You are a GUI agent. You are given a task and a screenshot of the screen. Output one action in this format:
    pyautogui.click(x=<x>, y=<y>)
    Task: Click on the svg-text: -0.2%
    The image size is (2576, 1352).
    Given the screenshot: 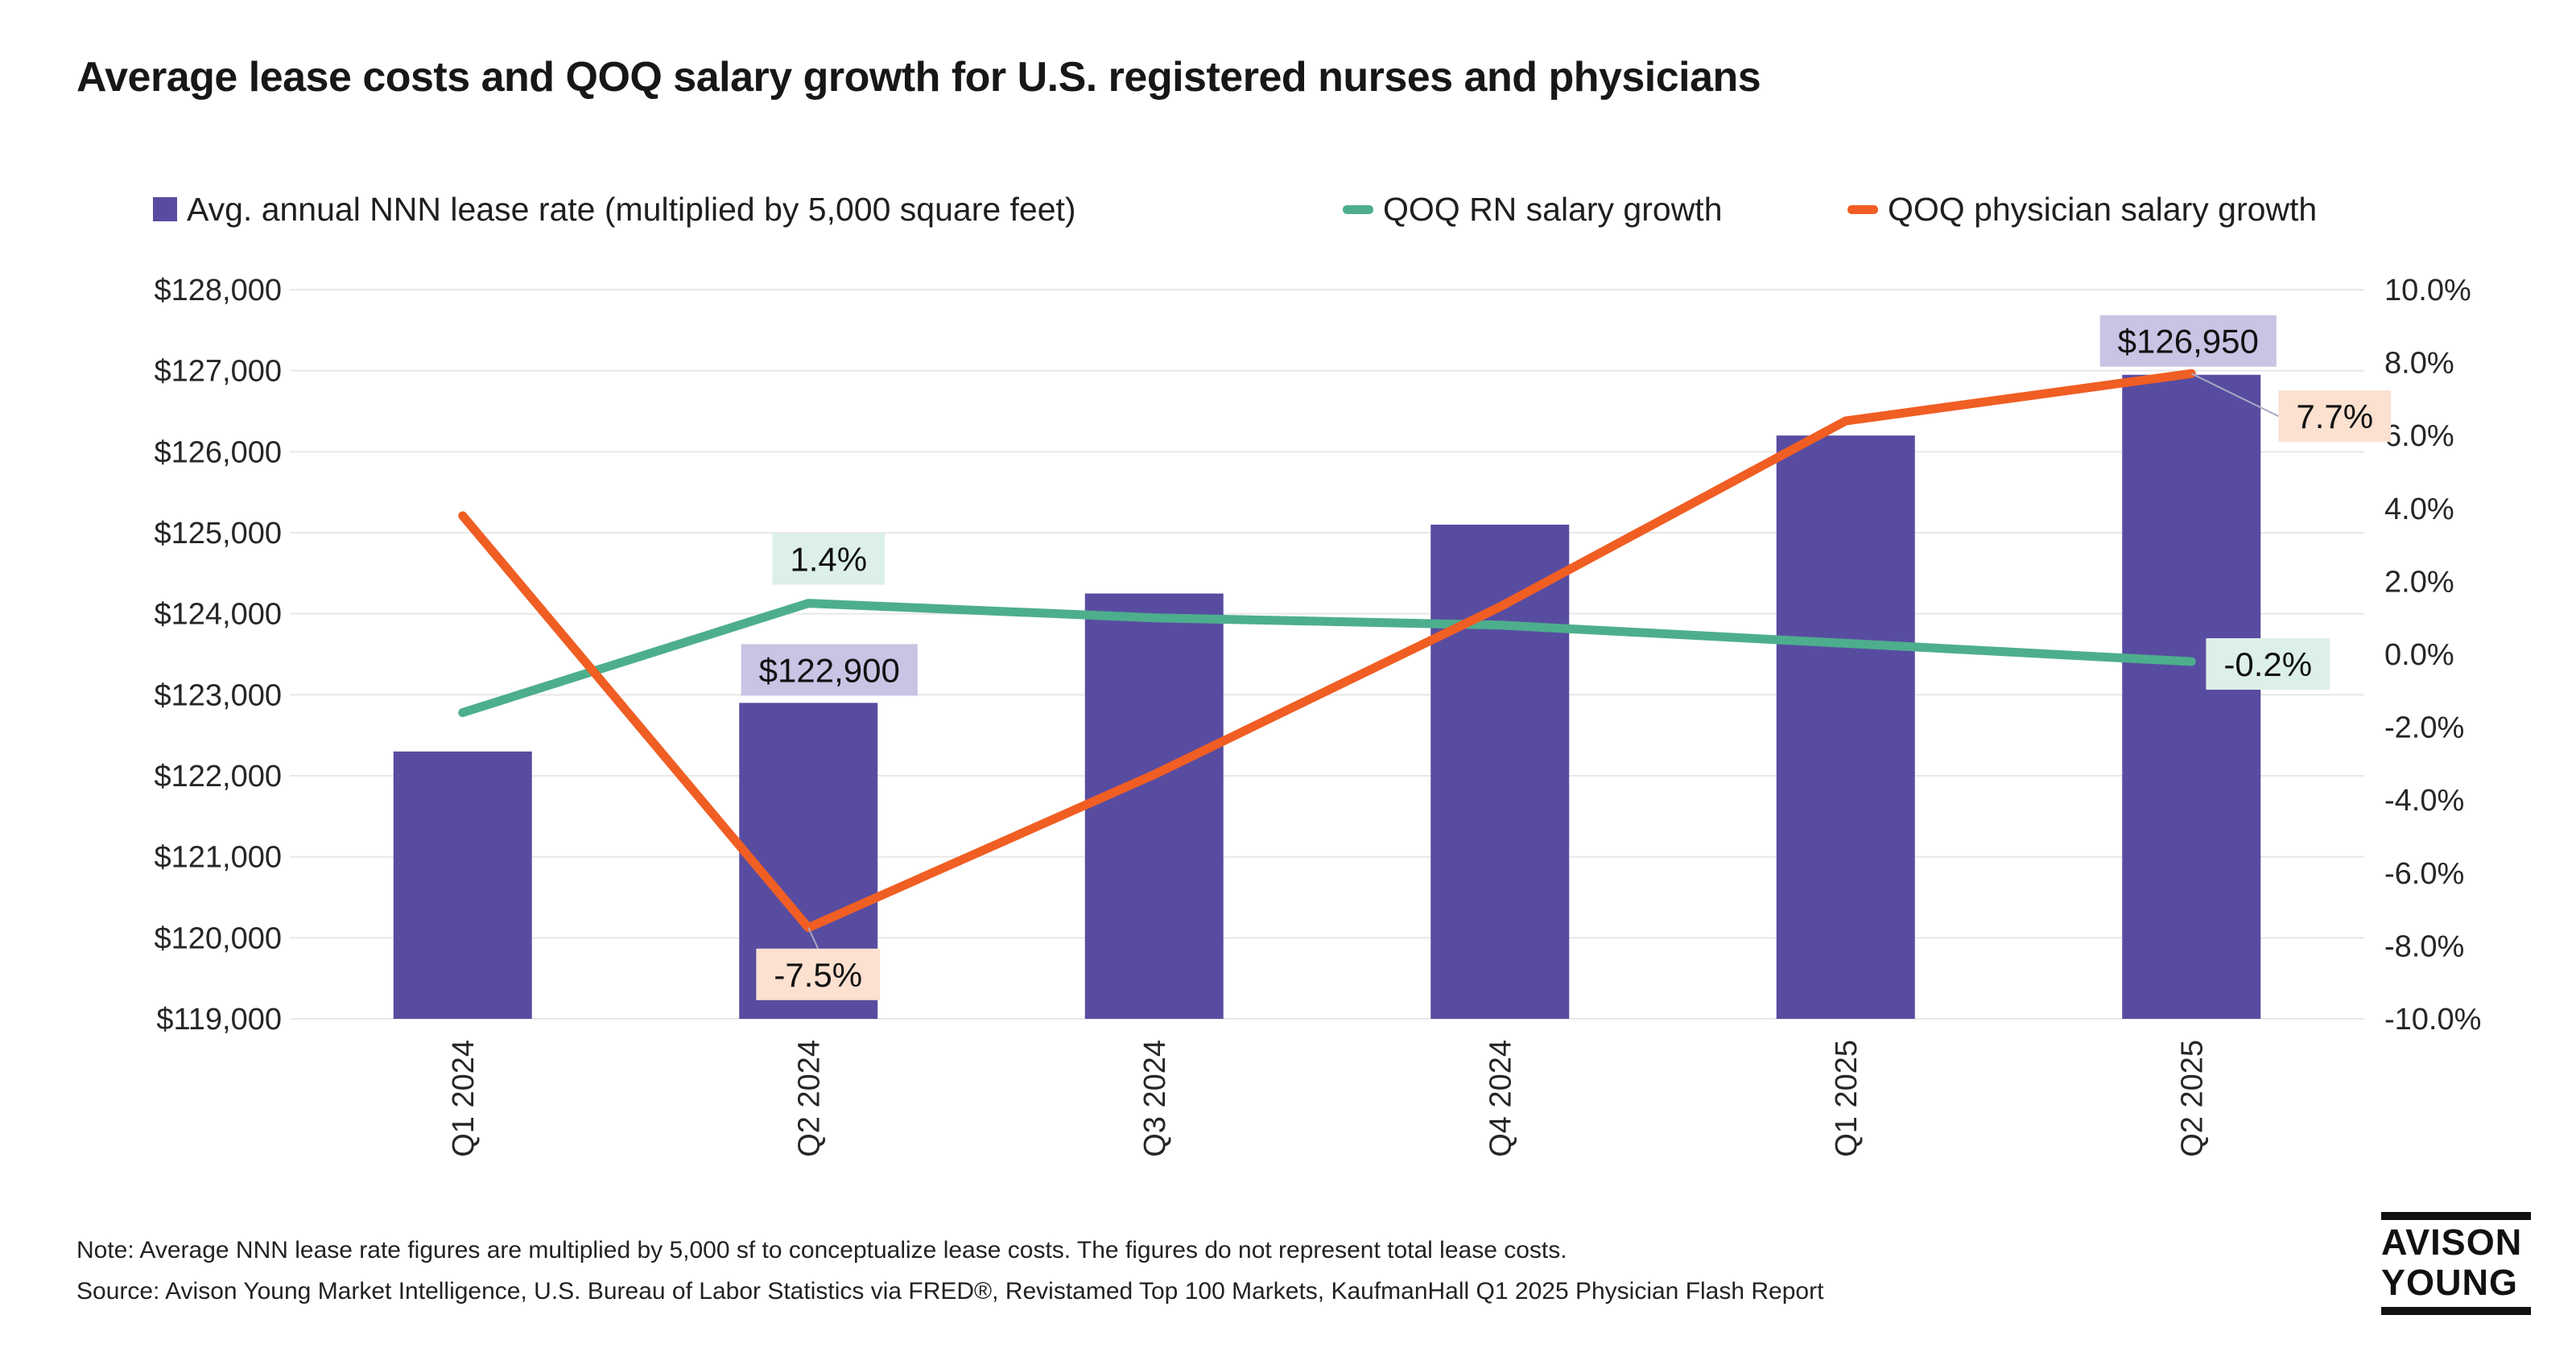 What is the action you would take?
    pyautogui.click(x=2267, y=664)
    